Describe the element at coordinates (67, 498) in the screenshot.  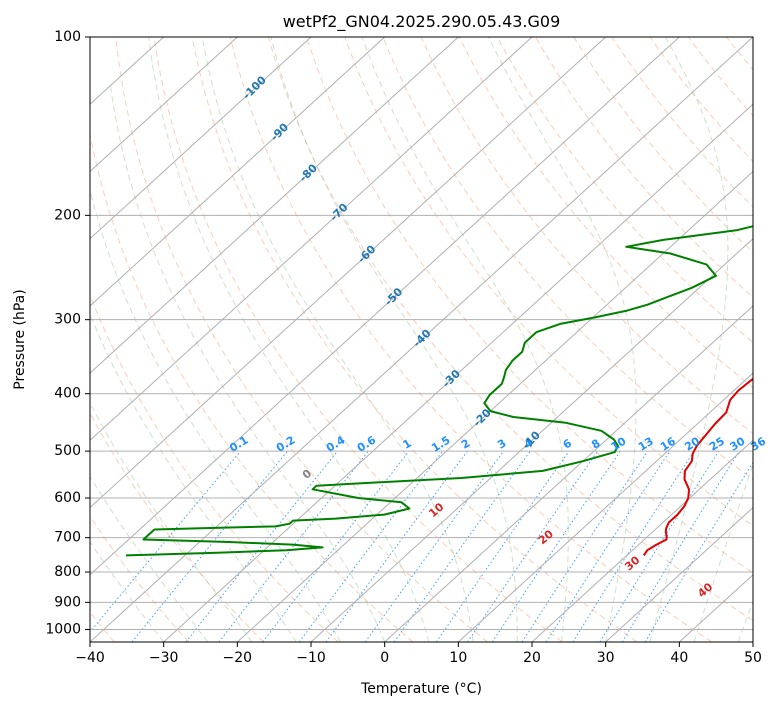
I see `y-tick-label: 600` at that location.